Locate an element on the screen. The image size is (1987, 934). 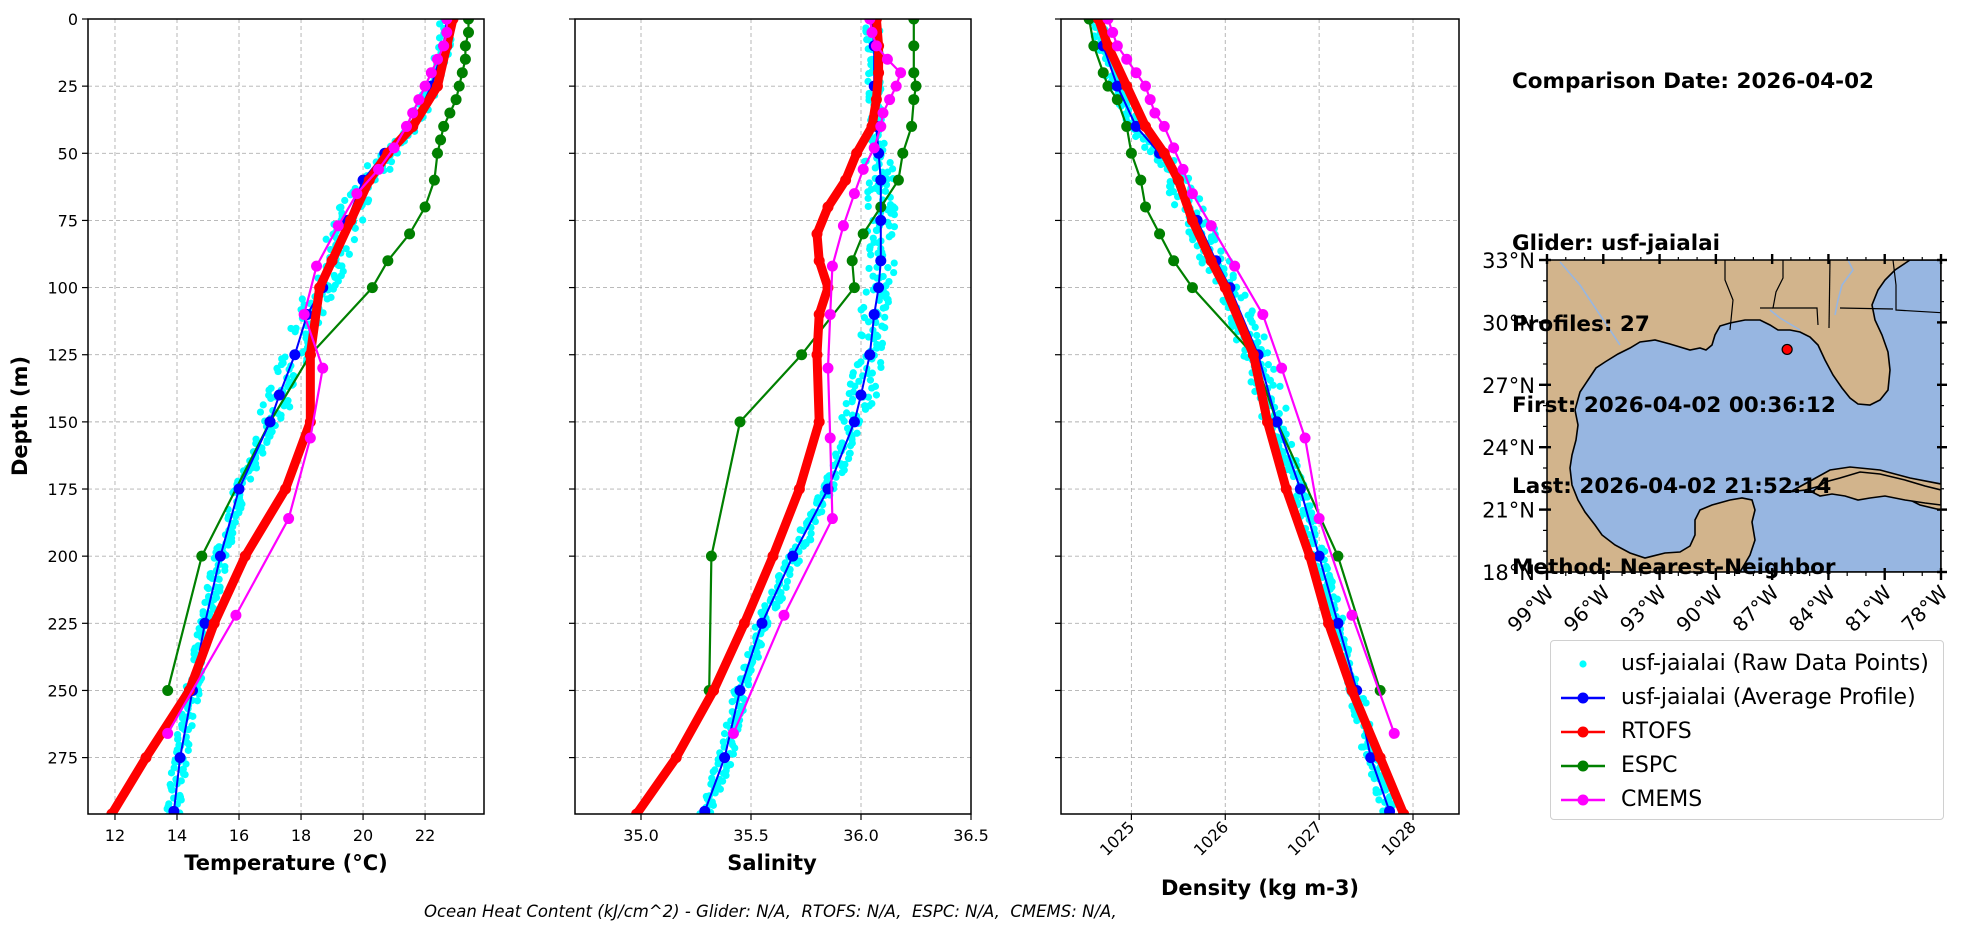
y-tick-label: 100 is located at coordinates (62, 288).